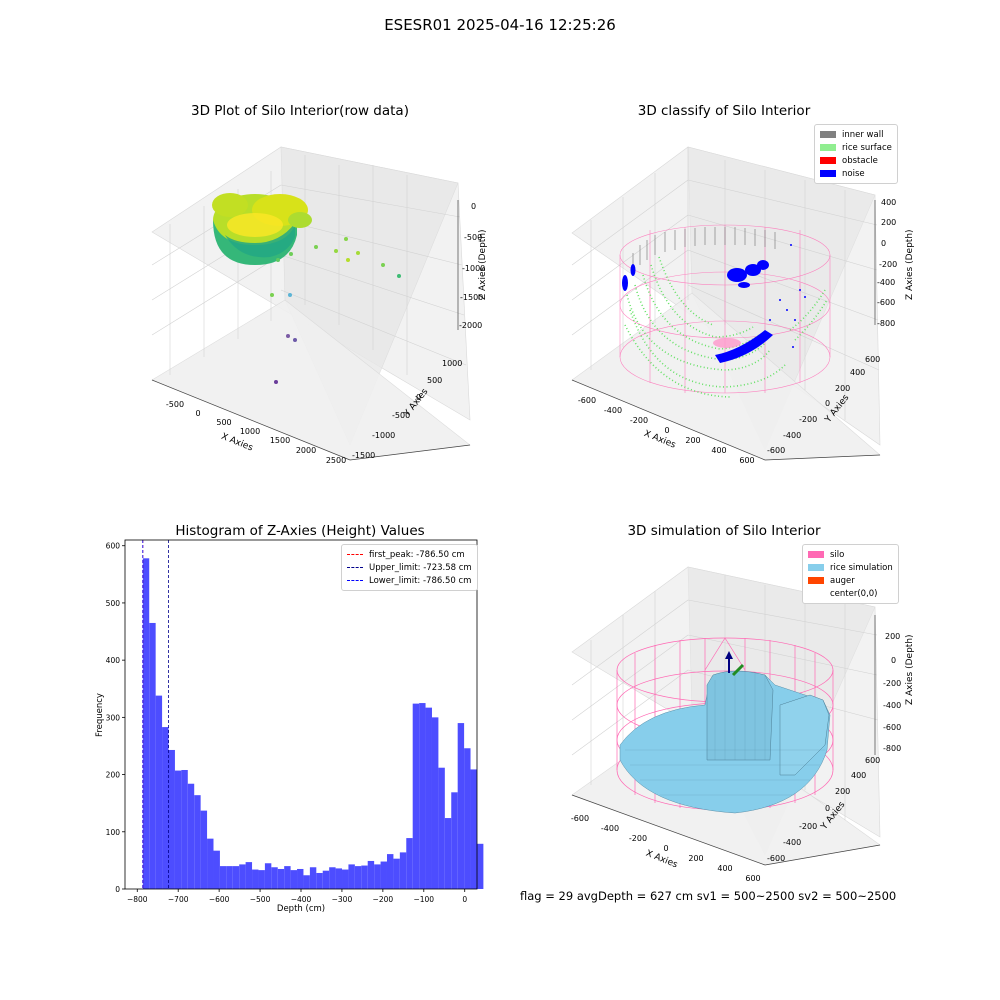 Image resolution: width=1000 pixels, height=1000 pixels. Describe the element at coordinates (280, 440) in the screenshot. I see `svg-text: 1500` at that location.